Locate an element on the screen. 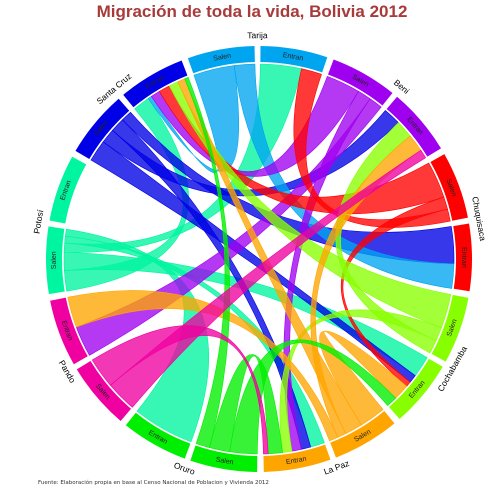 This screenshot has width=504, height=504. ribbon-cochabamba-to-beni is located at coordinates (386, 238).